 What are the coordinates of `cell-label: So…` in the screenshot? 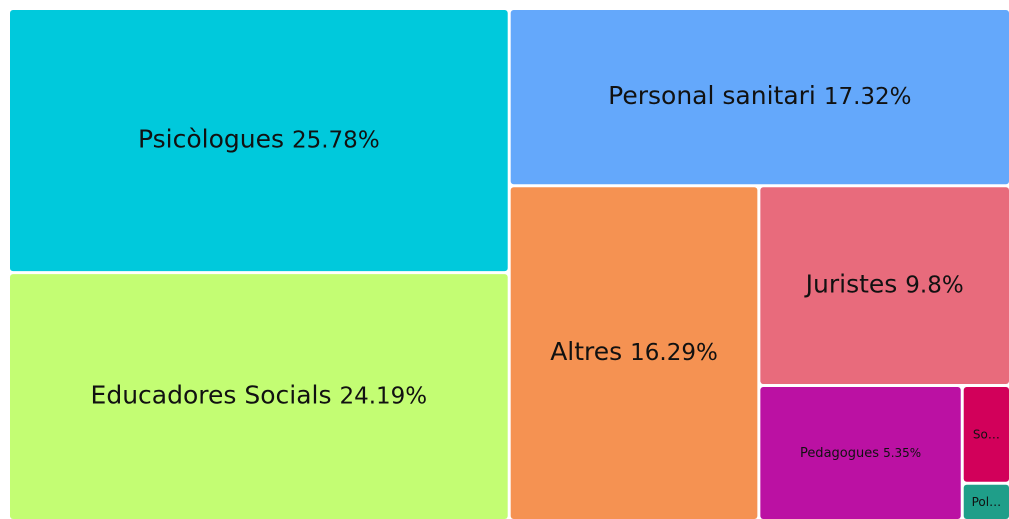 It's located at (986, 434).